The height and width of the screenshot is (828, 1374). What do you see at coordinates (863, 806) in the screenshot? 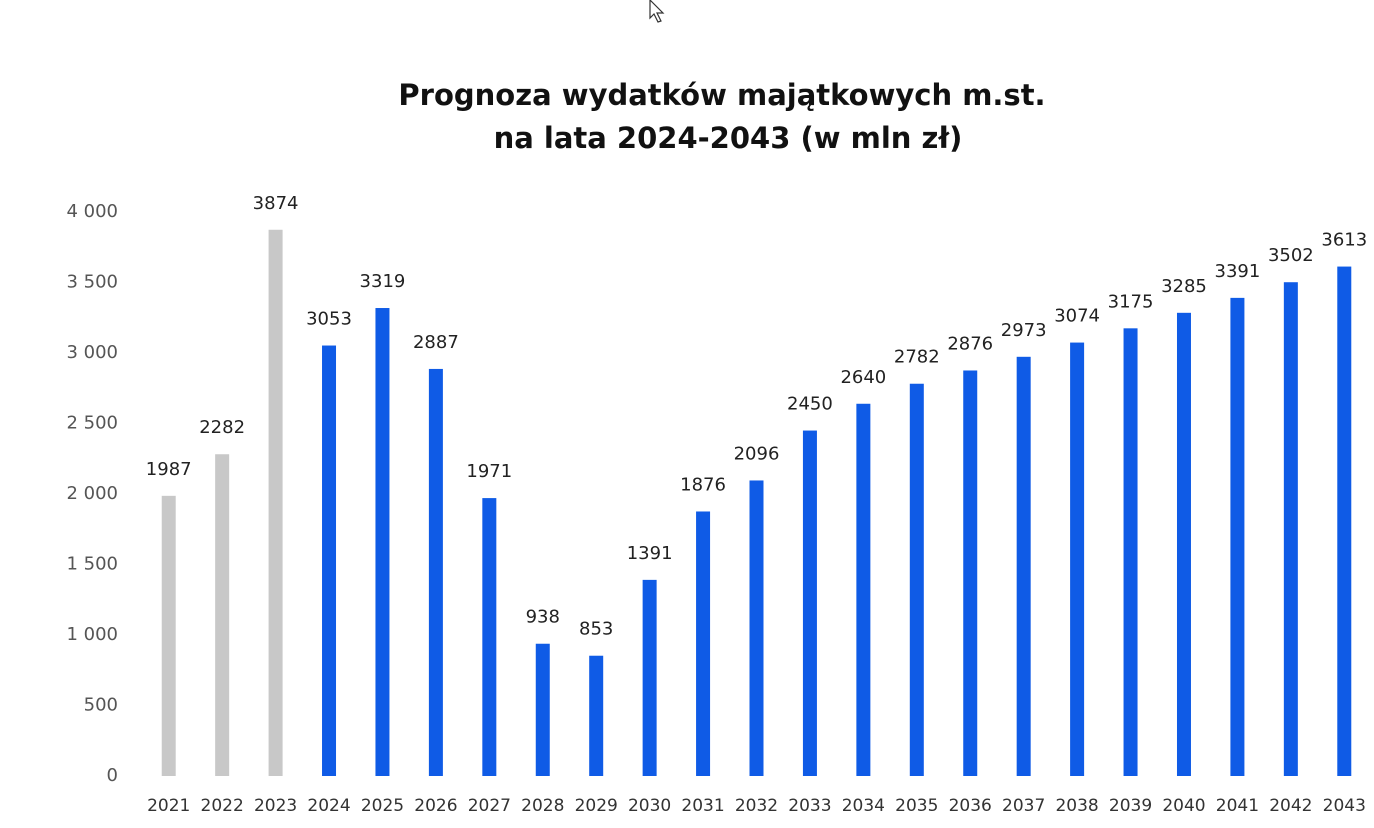
I see `x-tick-label: 2034` at bounding box center [863, 806].